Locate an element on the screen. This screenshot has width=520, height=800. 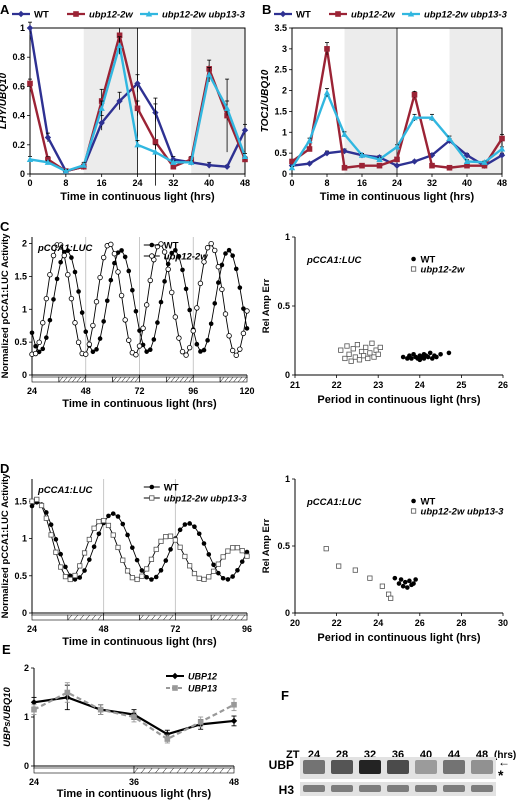
y-tick-label: 2 is located at coordinates (26, 668).